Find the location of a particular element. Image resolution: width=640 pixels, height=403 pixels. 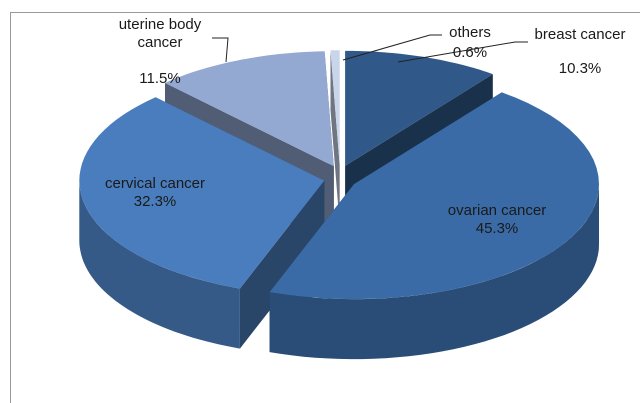

slice-value-label: 10.3% is located at coordinates (580, 68).